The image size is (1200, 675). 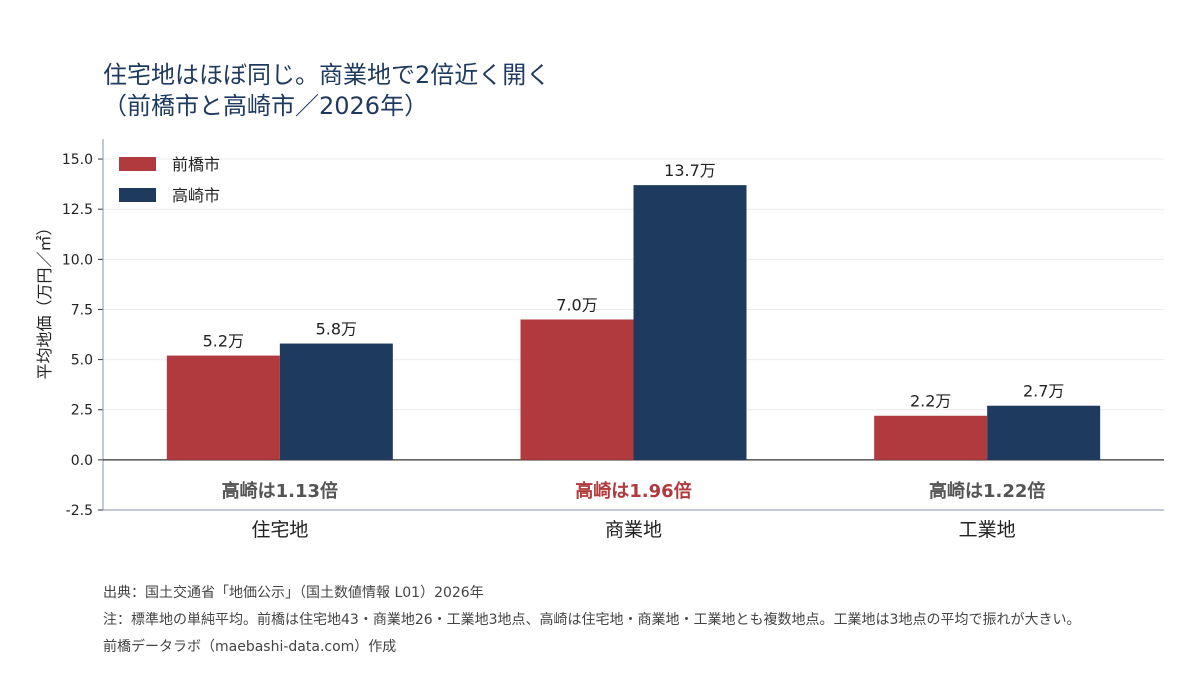 What do you see at coordinates (223, 341) in the screenshot?
I see `bar-value-label: 5.2万` at bounding box center [223, 341].